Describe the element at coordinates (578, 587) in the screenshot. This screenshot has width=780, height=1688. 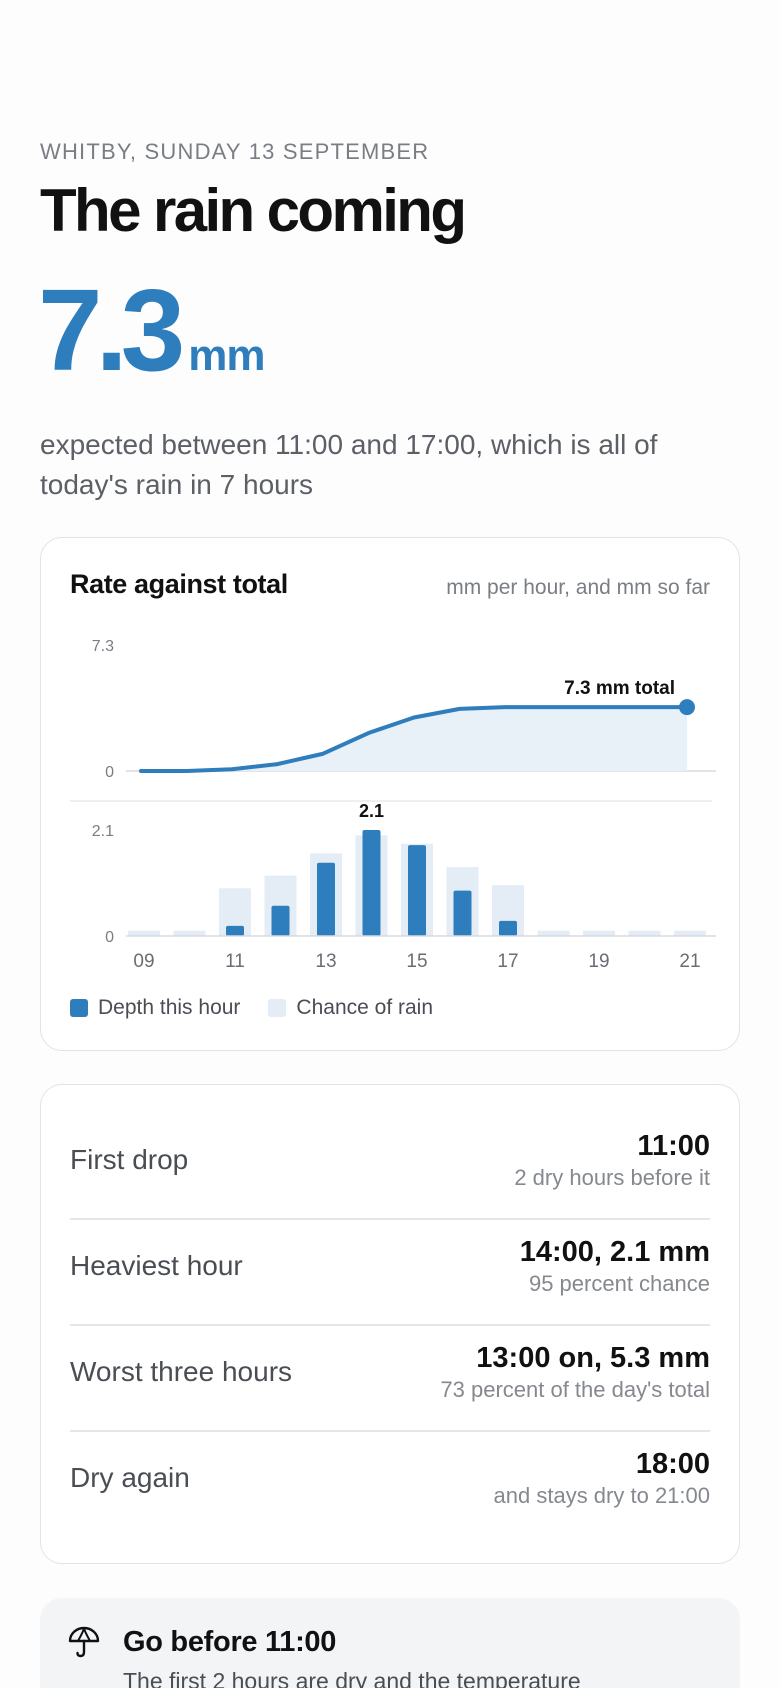
I see `chart-subtitle: mm per hour, and mm so far` at that location.